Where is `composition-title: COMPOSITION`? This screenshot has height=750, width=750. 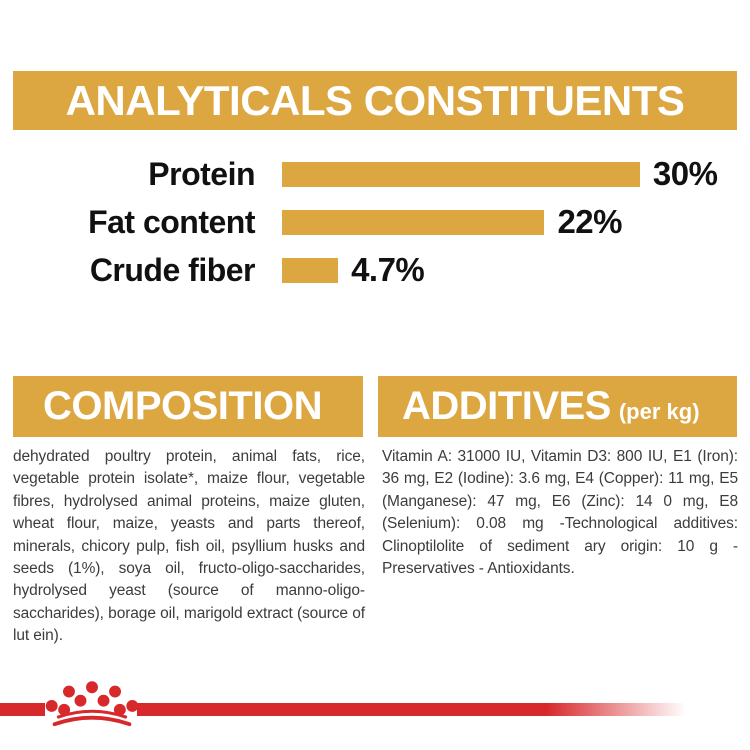
composition-title: COMPOSITION is located at coordinates (182, 406).